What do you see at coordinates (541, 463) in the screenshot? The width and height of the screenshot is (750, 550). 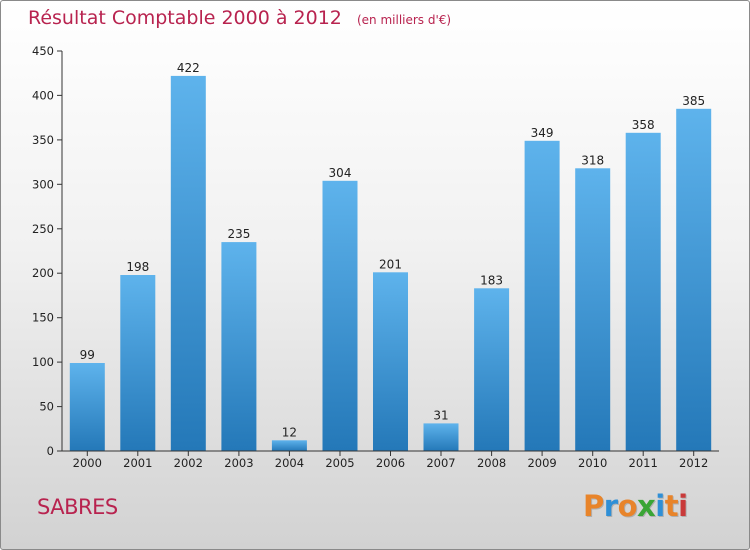 I see `x-tick-label-2009: 2009` at bounding box center [541, 463].